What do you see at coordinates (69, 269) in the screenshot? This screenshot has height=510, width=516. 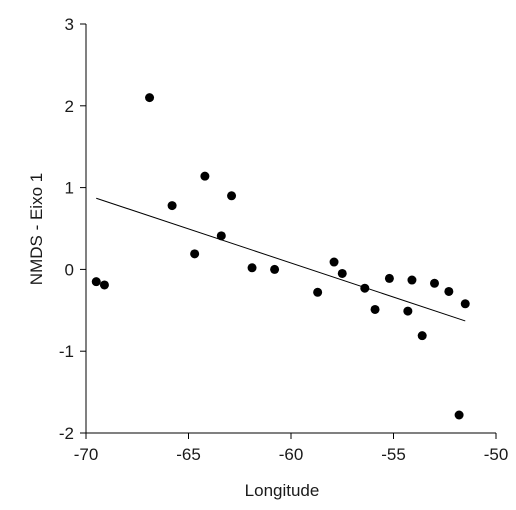 I see `y-tick-label: 0` at bounding box center [69, 269].